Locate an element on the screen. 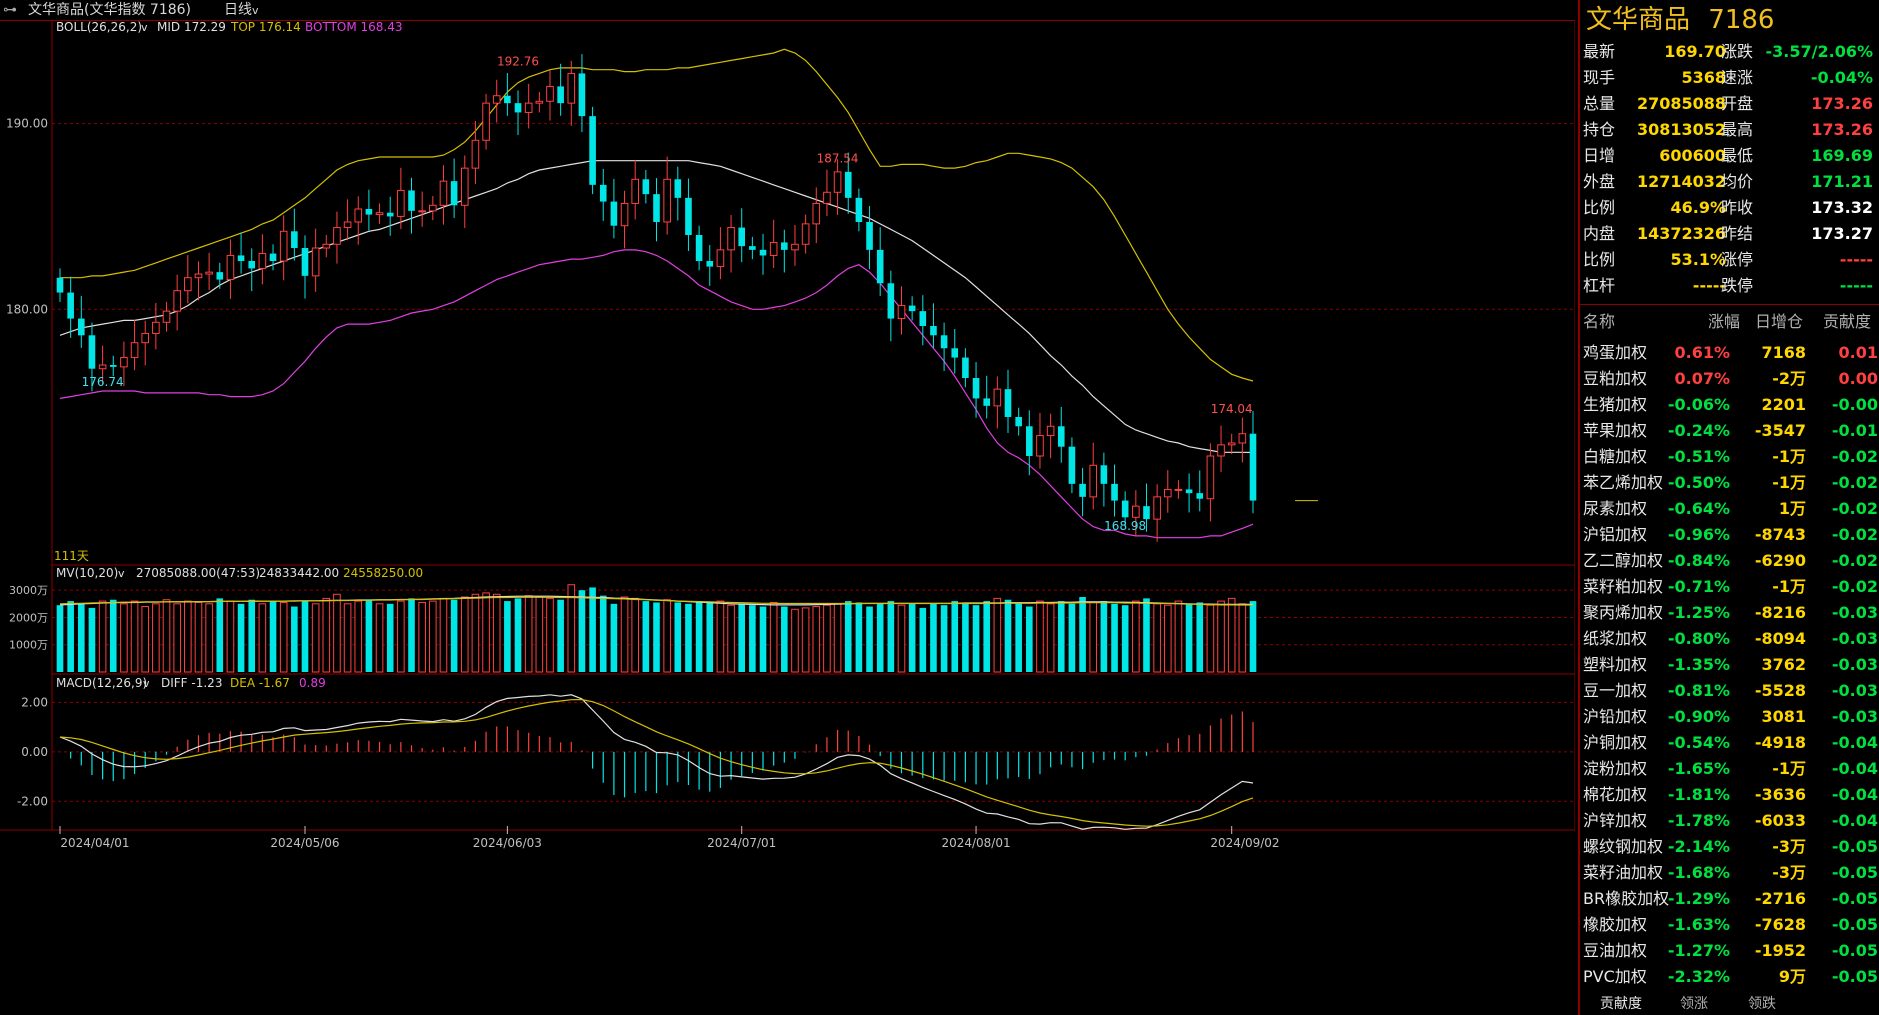 The width and height of the screenshot is (1879, 1015). component-oi: -1万 is located at coordinates (1789, 482).